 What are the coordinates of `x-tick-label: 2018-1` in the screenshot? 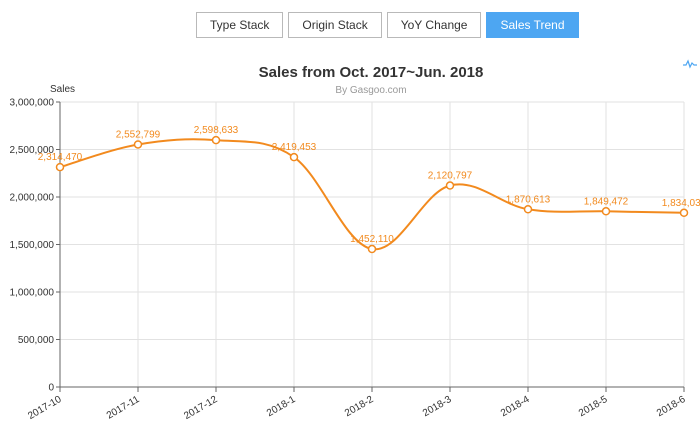 It's located at (281, 406).